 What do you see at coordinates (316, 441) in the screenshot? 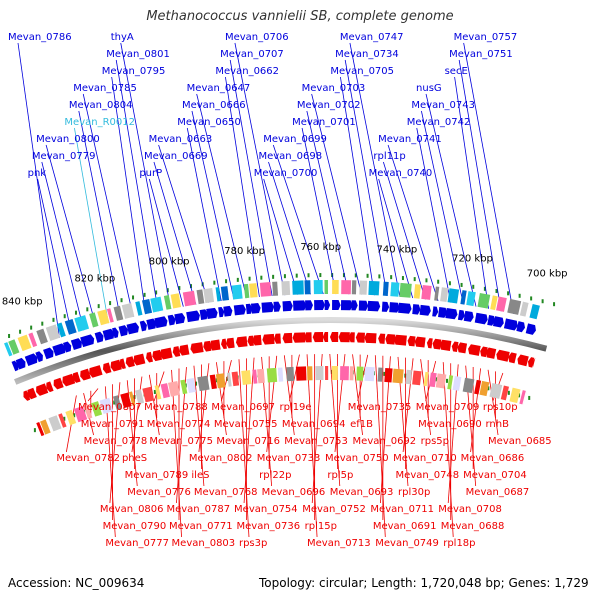
I see `gene-label: Mevan_0753` at bounding box center [316, 441].